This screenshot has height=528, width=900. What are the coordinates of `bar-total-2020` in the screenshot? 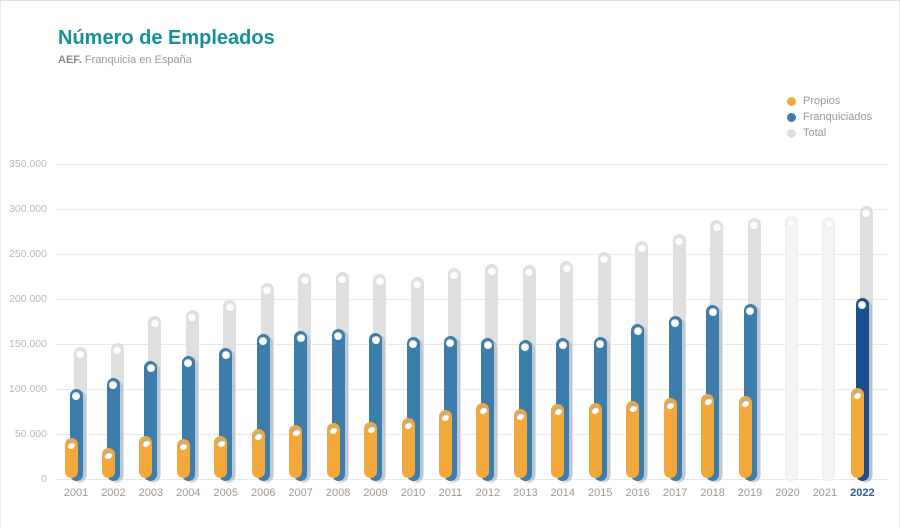 It's located at (791, 348).